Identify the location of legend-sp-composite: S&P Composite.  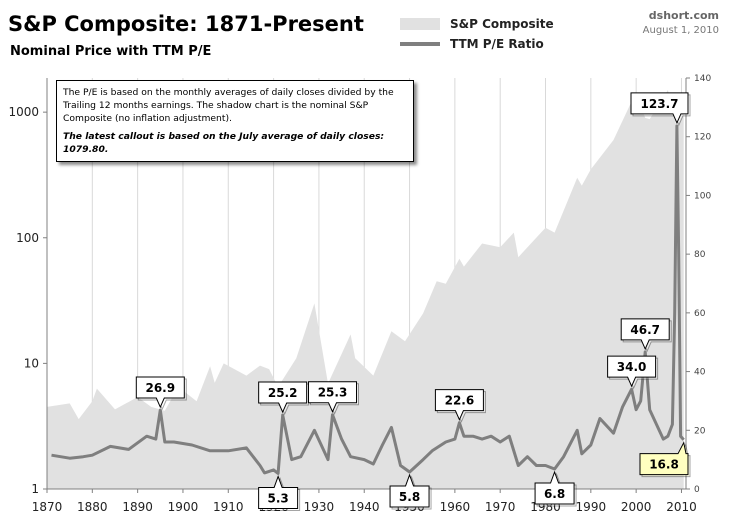
(477, 24).